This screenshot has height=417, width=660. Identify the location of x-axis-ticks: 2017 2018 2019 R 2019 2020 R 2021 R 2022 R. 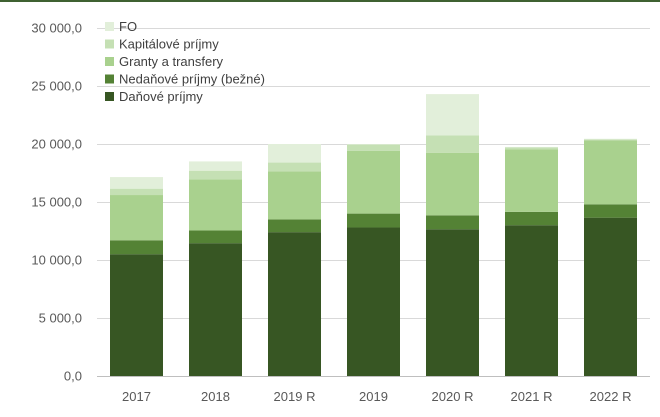
(376, 396).